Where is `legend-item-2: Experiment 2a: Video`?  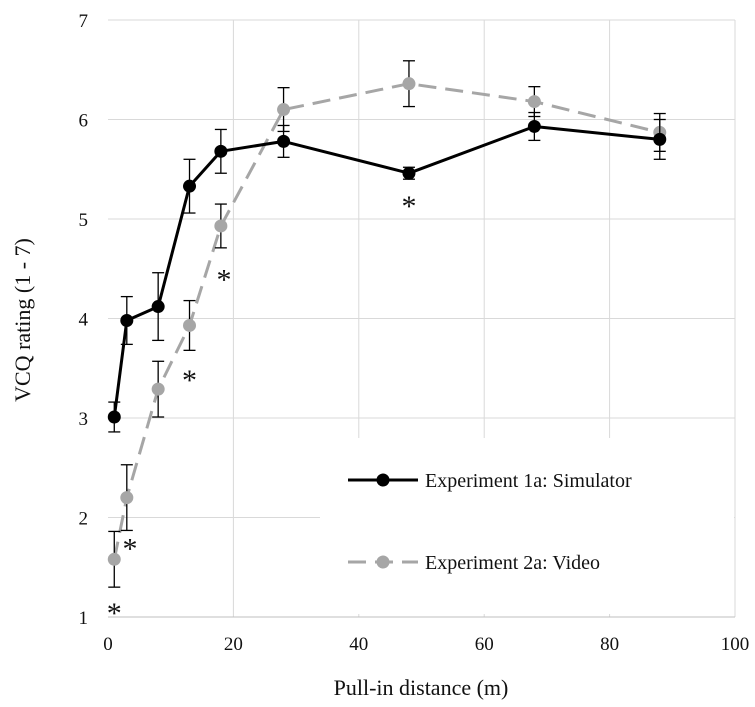
legend-item-2: Experiment 2a: Video is located at coordinates (474, 563).